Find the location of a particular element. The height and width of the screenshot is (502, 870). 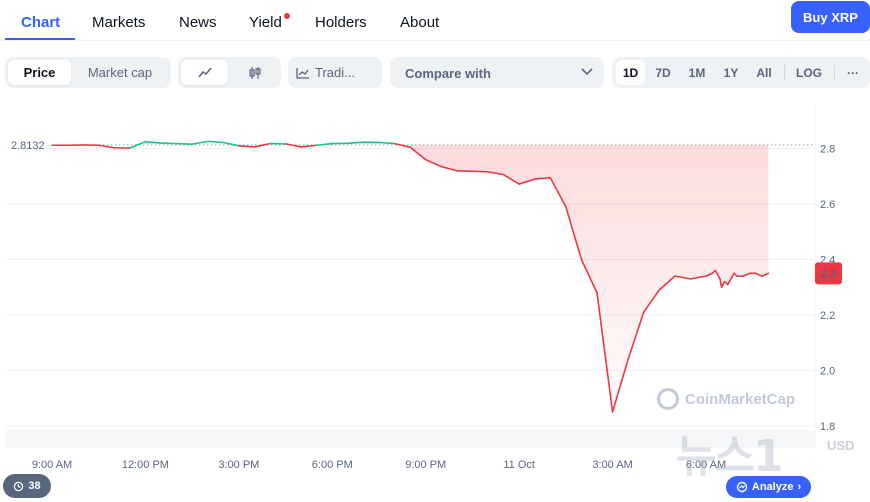

news1-stamp: 뉴스1 is located at coordinates (730, 456).